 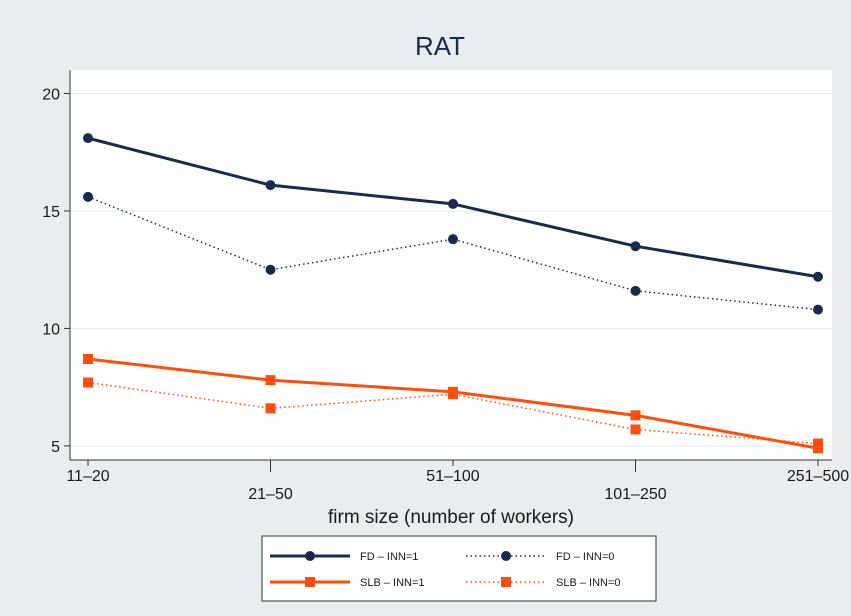 What do you see at coordinates (392, 583) in the screenshot?
I see `legend-label: SLB – INN=1` at bounding box center [392, 583].